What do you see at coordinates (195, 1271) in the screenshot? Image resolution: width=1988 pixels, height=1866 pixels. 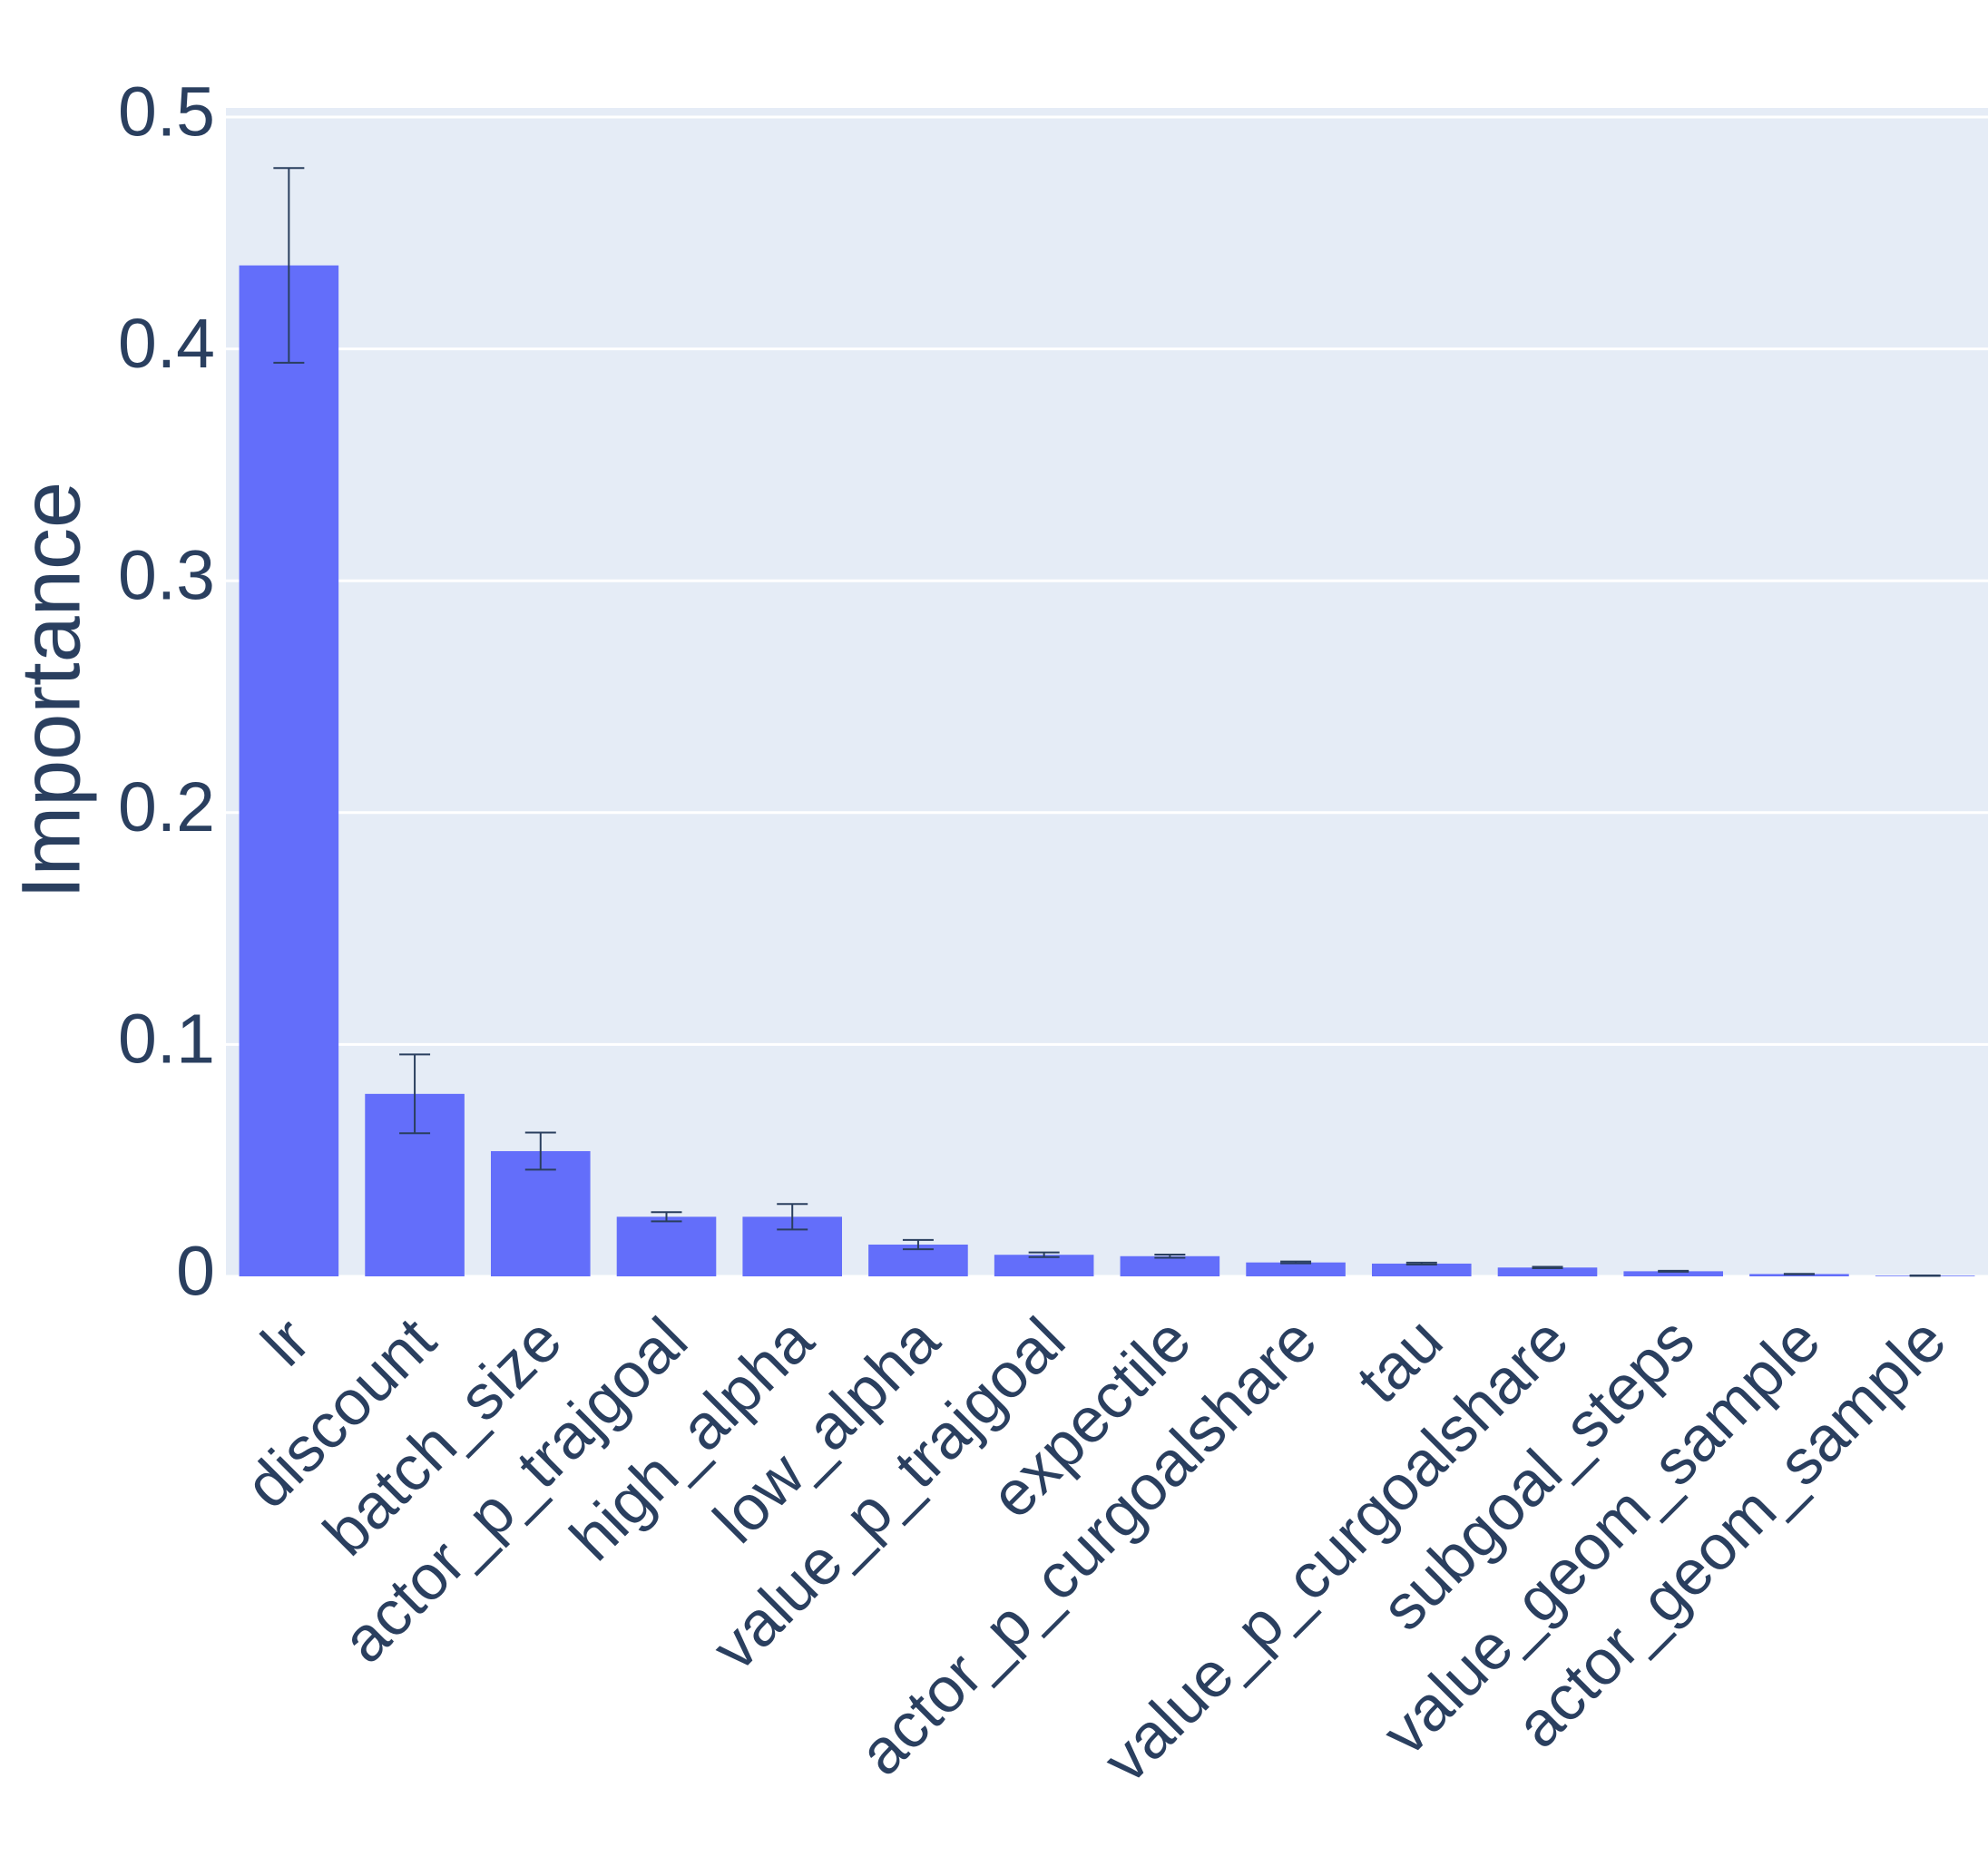 I see `y-tick-label: 0` at bounding box center [195, 1271].